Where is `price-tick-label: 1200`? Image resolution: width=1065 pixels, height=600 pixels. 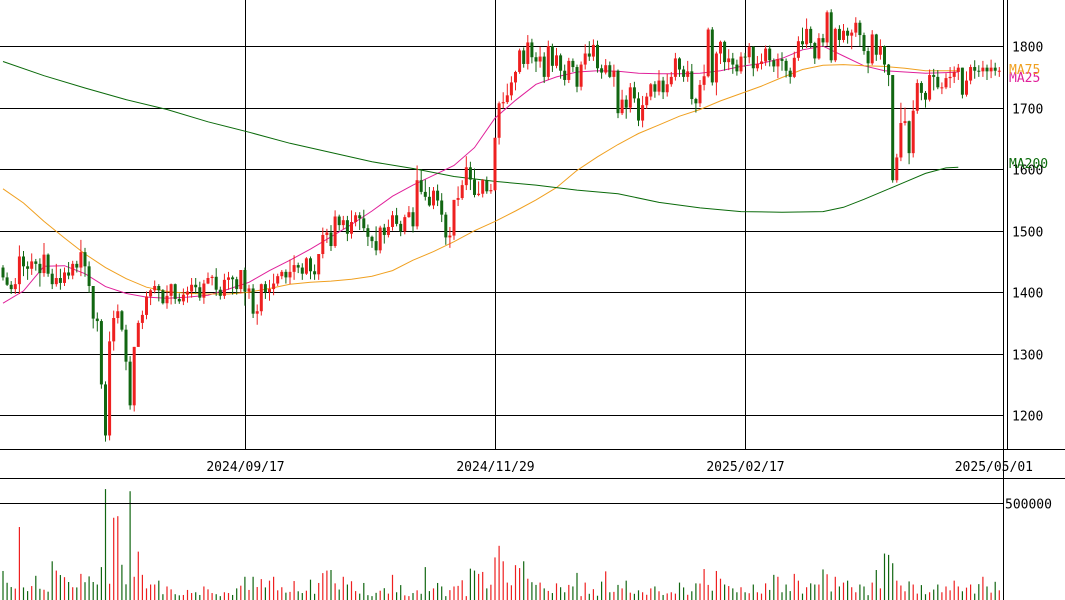
price-tick-label: 1200 is located at coordinates (1027, 417).